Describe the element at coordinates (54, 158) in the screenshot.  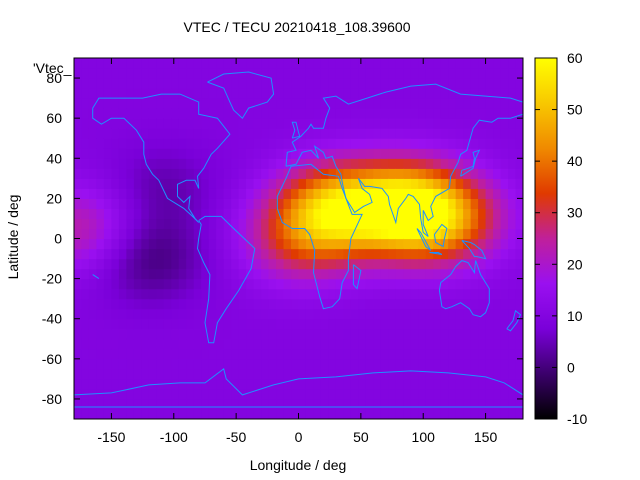
I see `y-tick-label: 40` at that location.